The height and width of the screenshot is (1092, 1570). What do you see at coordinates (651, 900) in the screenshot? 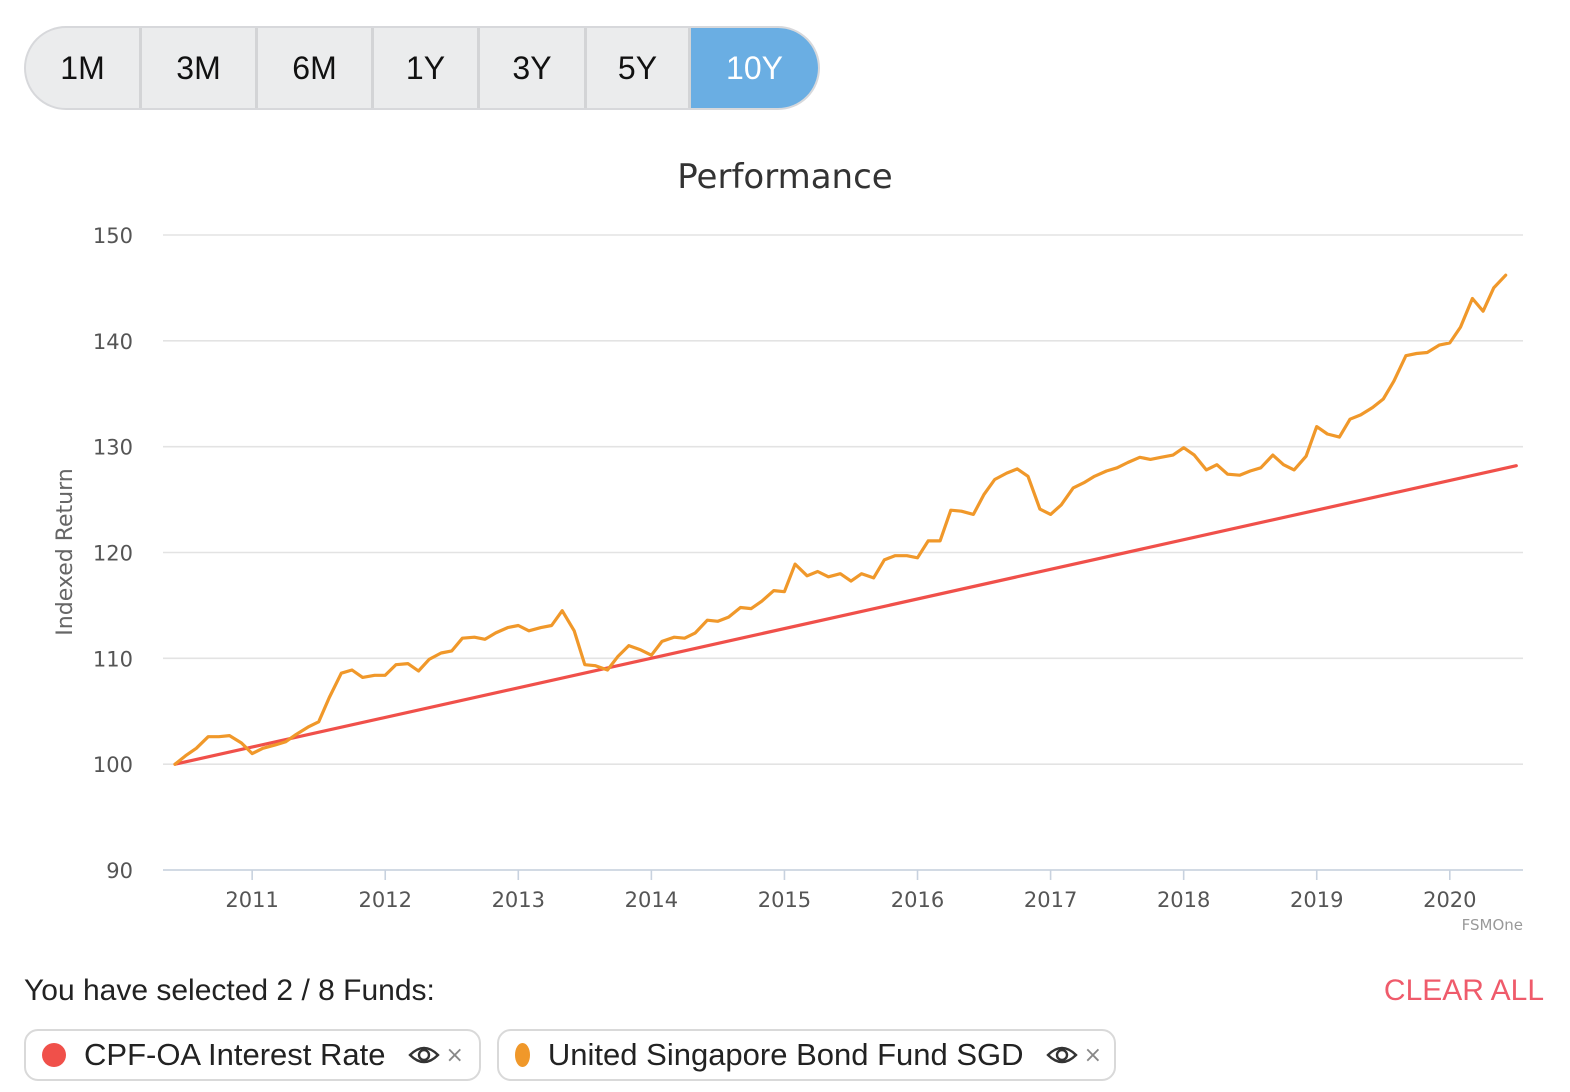
I see `x-tick-label: 2014` at bounding box center [651, 900].